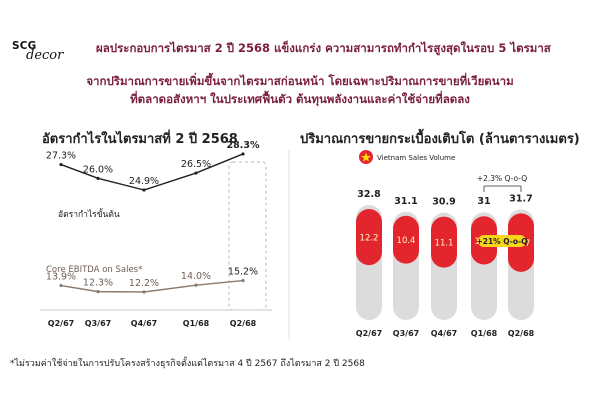 This screenshot has height=400, width=600. Describe the element at coordinates (144, 283) in the screenshot. I see `ebitda-data-label: 12.2%` at that location.